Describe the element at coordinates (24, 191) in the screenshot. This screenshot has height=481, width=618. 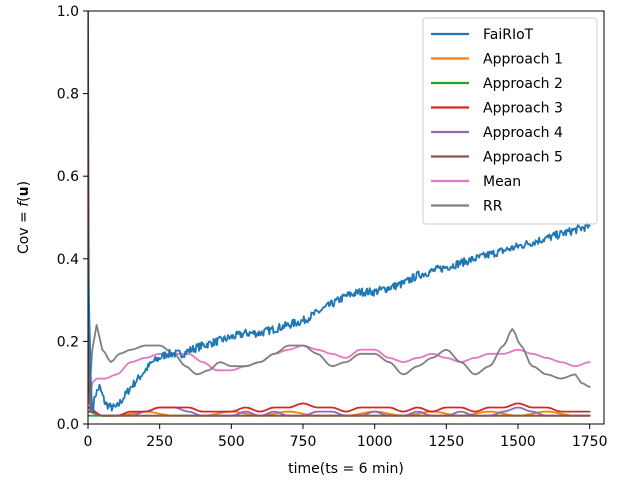
I see `y-axis-title-arg: u` at that location.